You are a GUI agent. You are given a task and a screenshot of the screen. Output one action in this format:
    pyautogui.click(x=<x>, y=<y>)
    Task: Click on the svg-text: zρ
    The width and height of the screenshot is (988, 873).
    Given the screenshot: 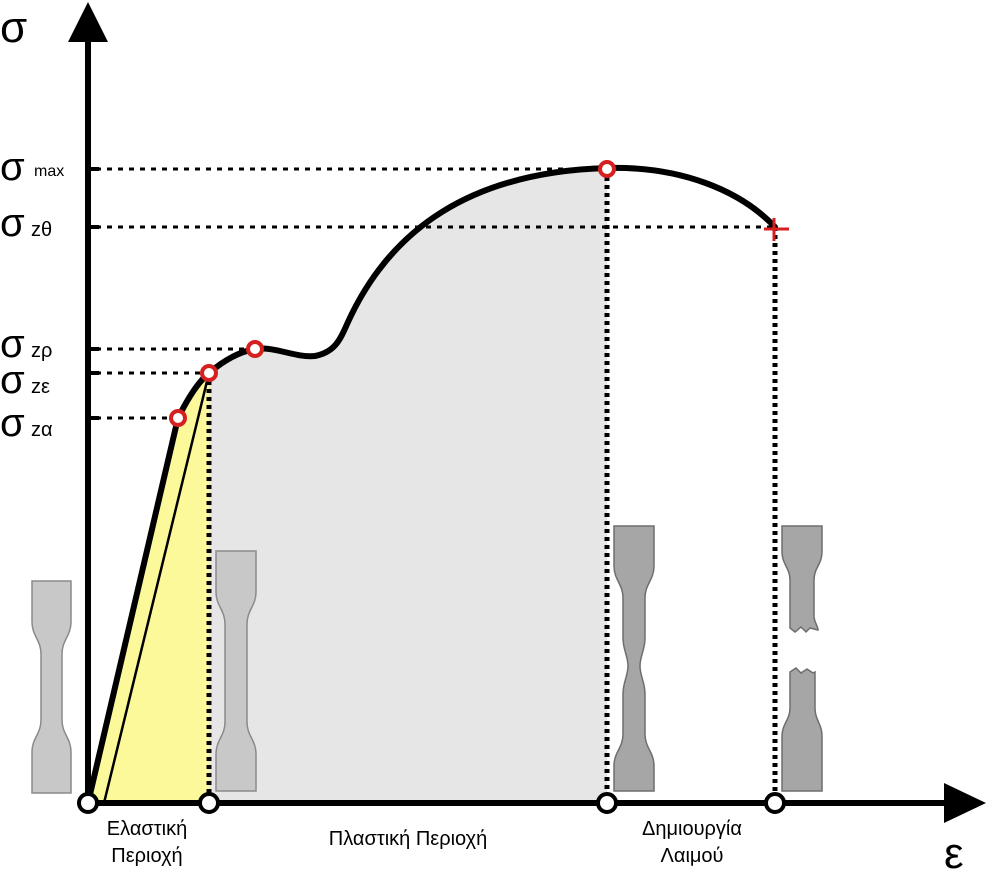 What is the action you would take?
    pyautogui.click(x=41, y=351)
    